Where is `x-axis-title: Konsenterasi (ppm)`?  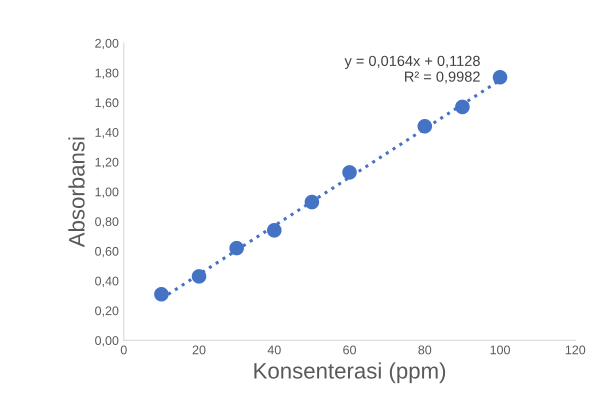
x-axis-title: Konsenterasi (ppm) is located at coordinates (350, 373).